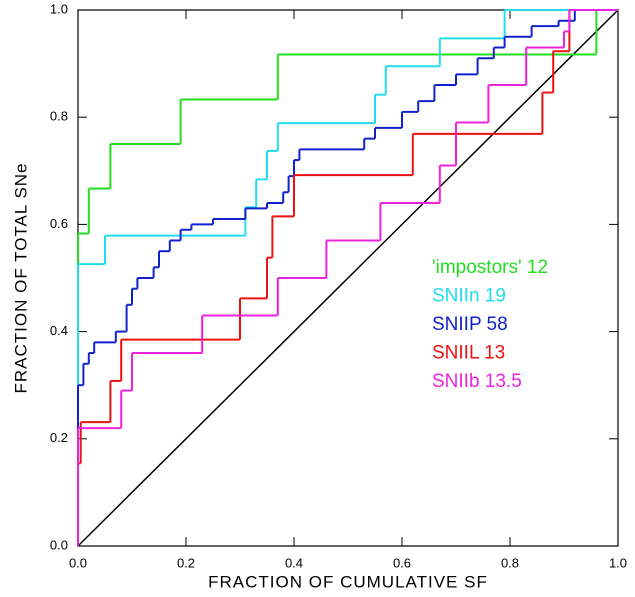  What do you see at coordinates (59, 437) in the screenshot?
I see `y-tick-label: 0.2` at bounding box center [59, 437].